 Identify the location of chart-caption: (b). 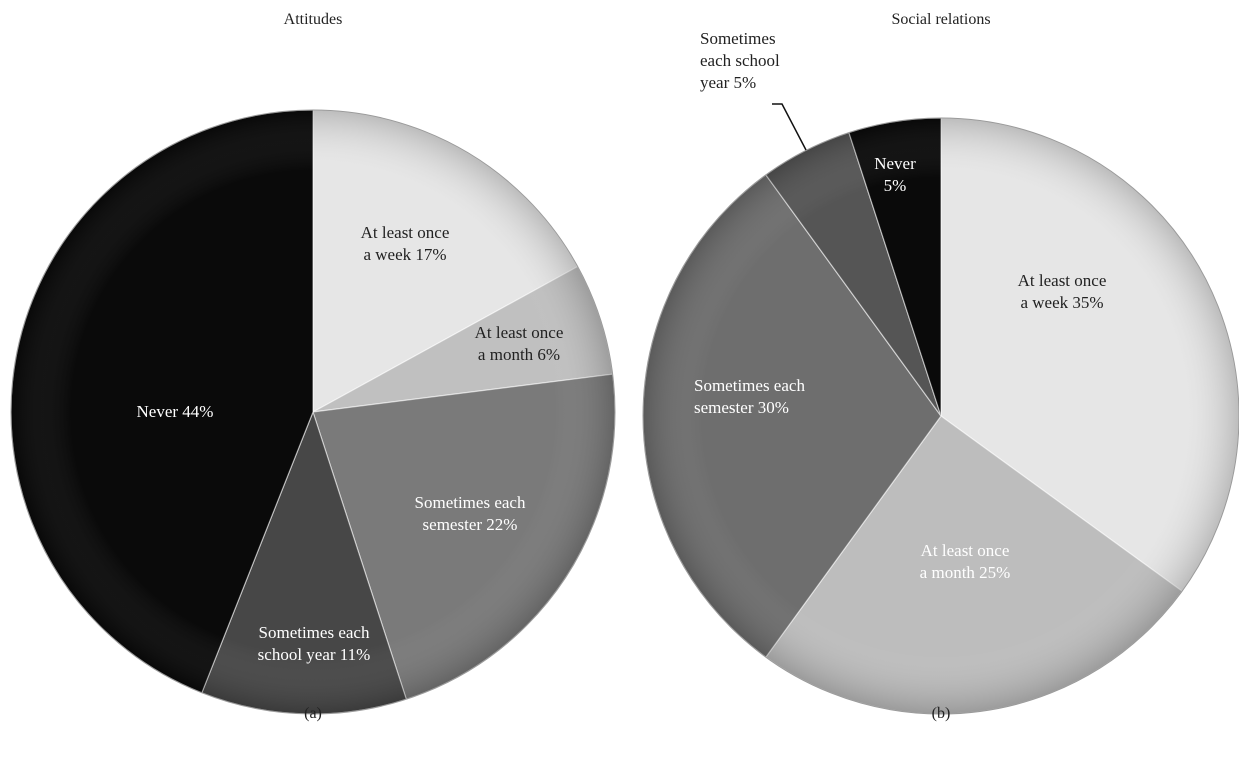
(941, 713).